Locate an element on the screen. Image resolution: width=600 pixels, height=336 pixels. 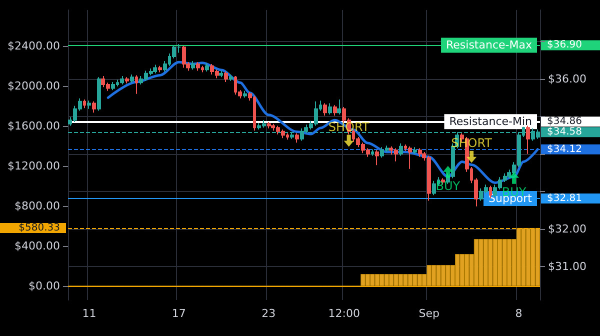
y2-tick-label: $34.86 is located at coordinates (564, 122).